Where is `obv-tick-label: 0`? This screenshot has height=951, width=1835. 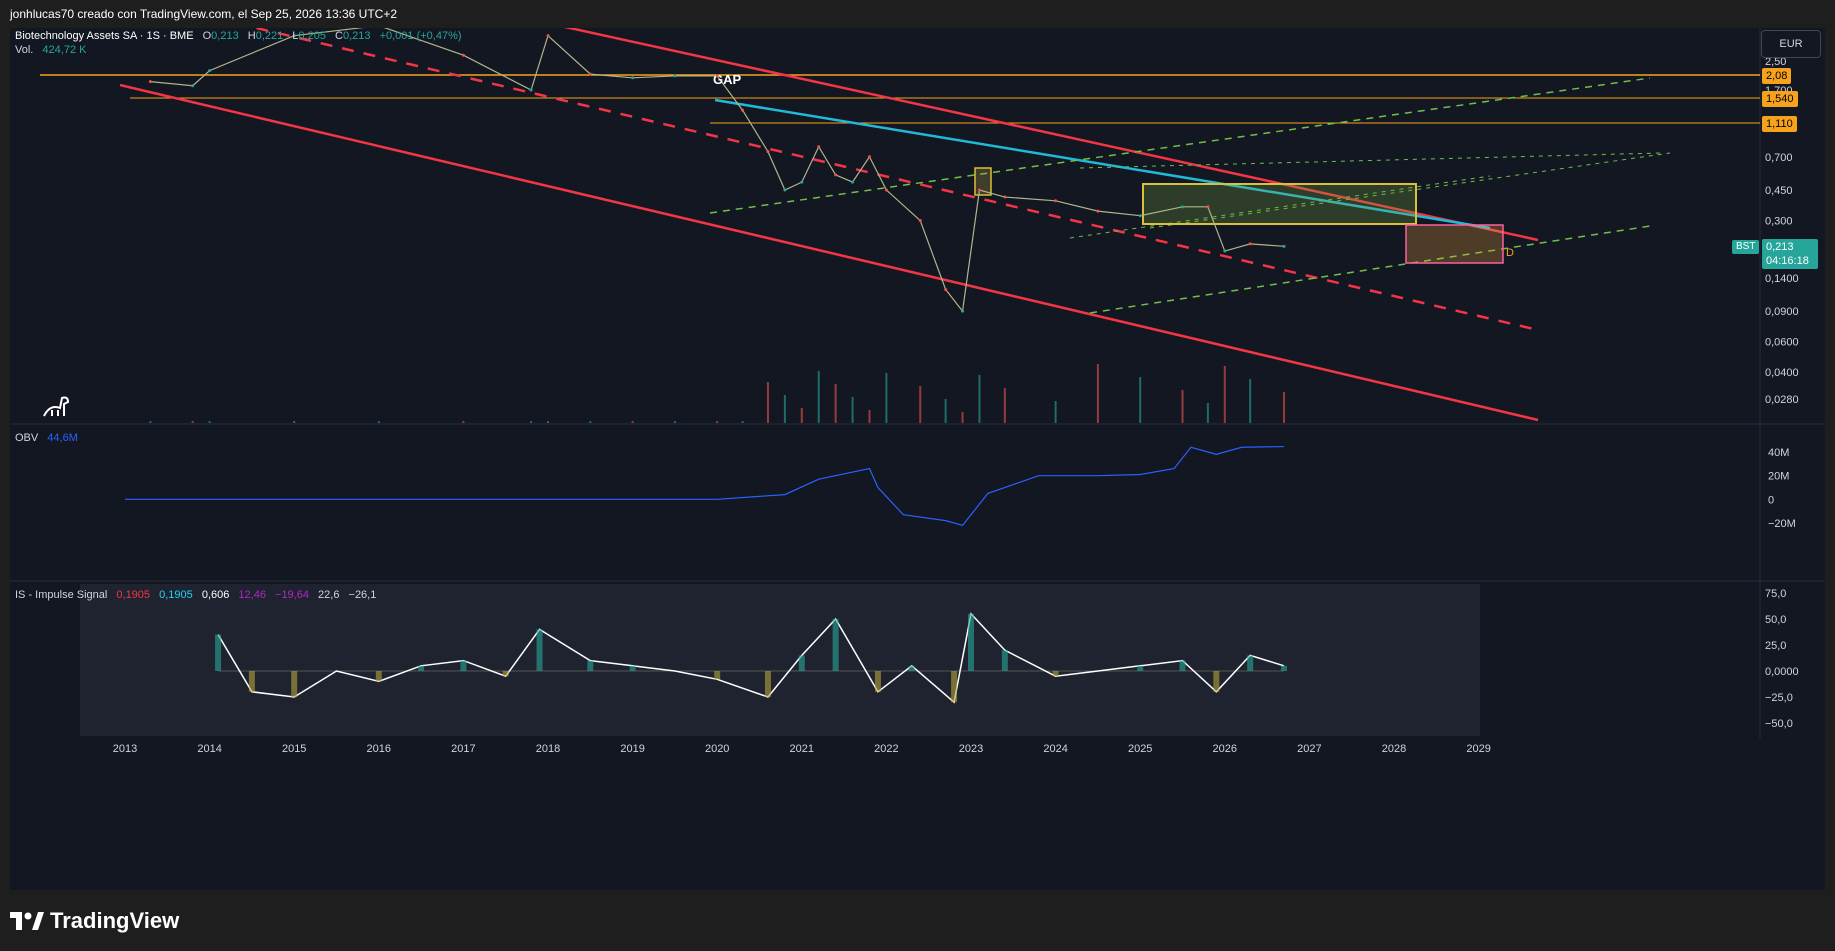
obv-tick-label: 0 is located at coordinates (1771, 500).